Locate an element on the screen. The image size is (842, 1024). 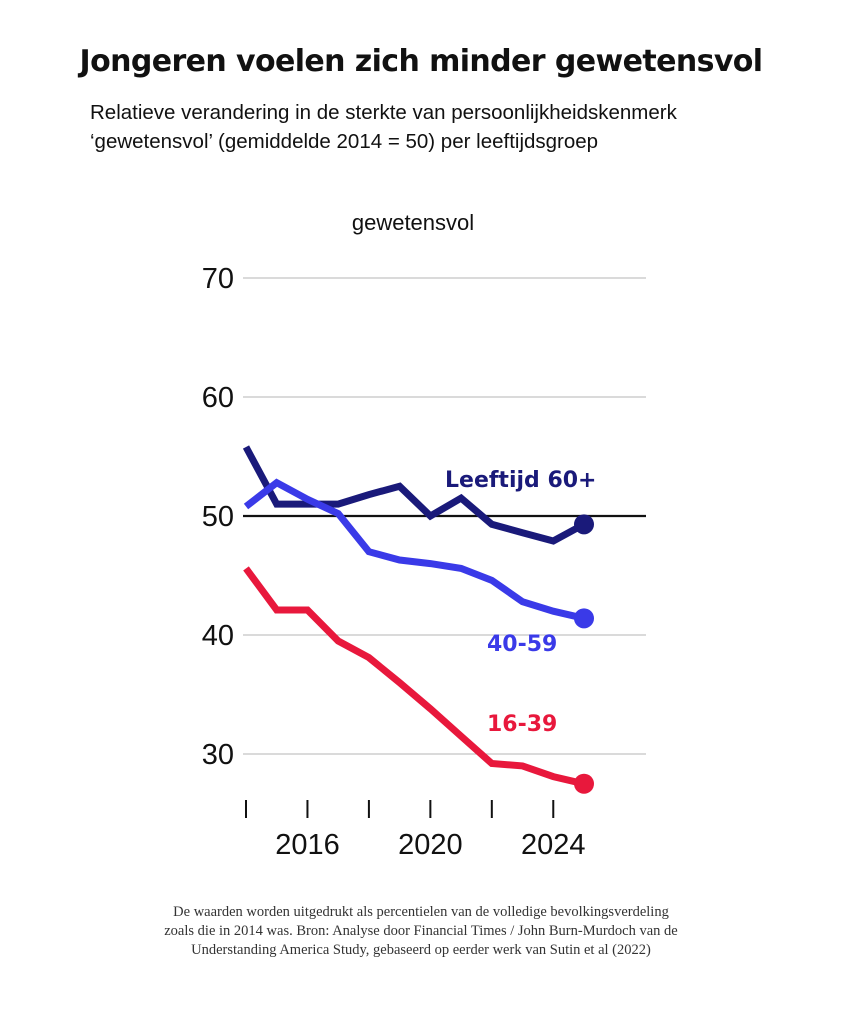
series-label-40-59: 40-59 is located at coordinates (522, 644).